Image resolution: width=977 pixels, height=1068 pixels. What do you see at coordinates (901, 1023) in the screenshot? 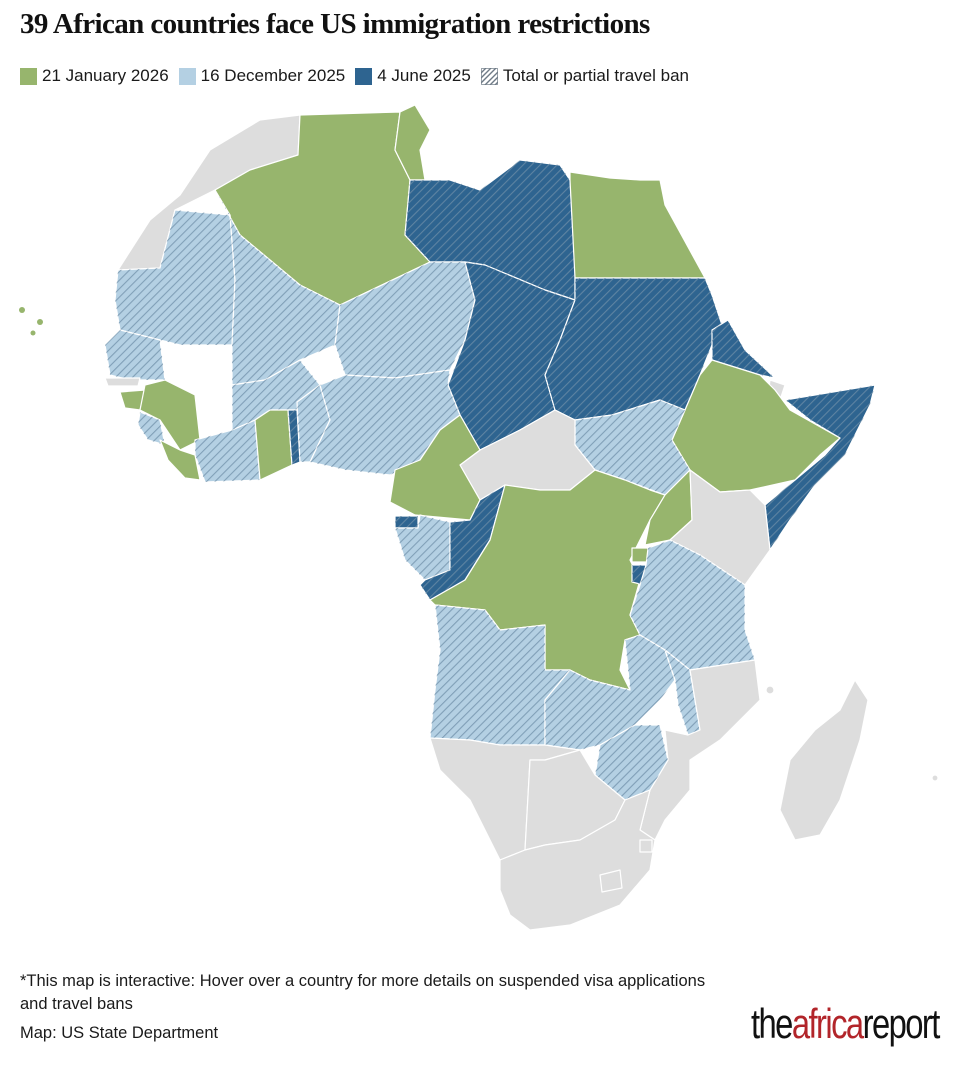
I see `logo-report: report` at bounding box center [901, 1023].